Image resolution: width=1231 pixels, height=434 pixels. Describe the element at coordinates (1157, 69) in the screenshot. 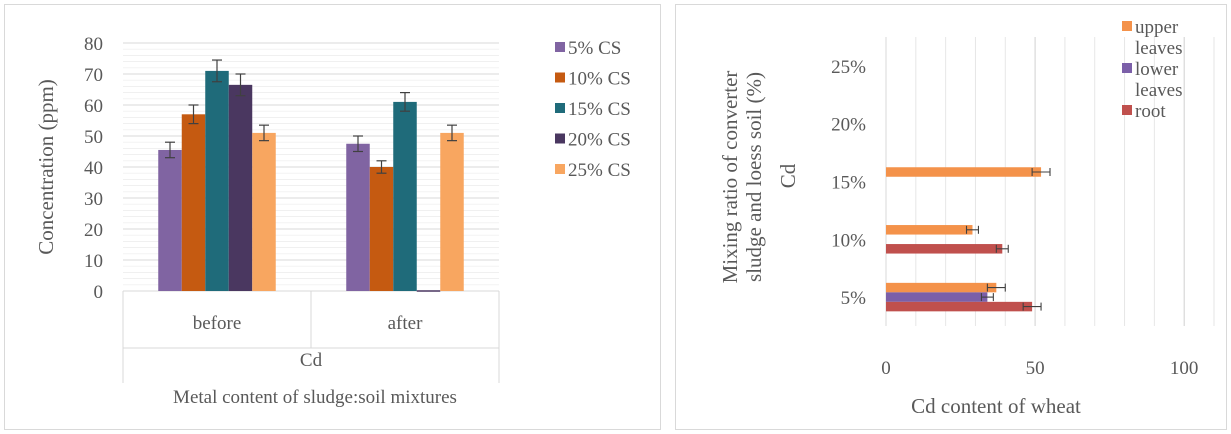

I see `legend-label: lower` at that location.